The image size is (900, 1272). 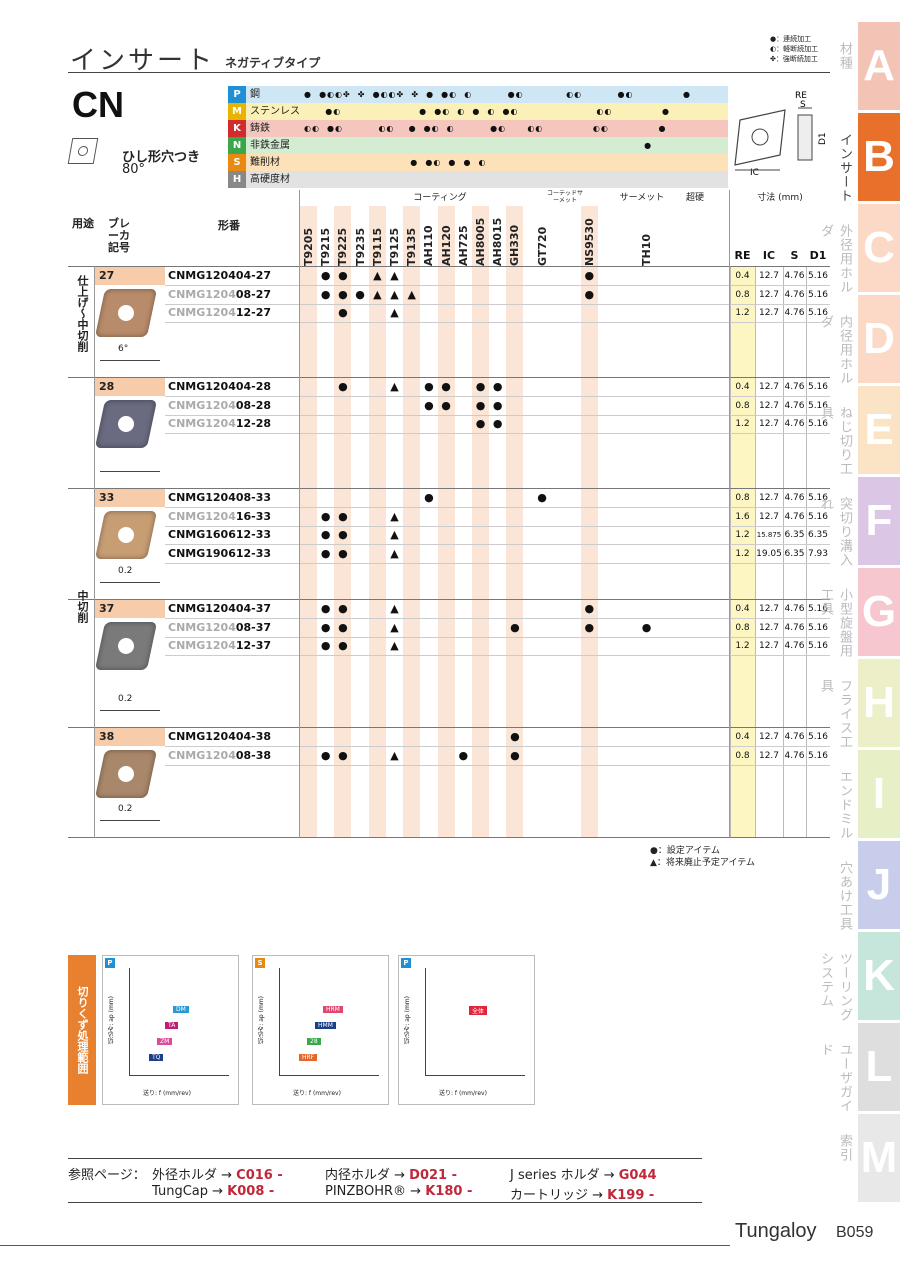 I want to click on material-suitability: ● ●◐ ● ● ◐, so click(x=395, y=162).